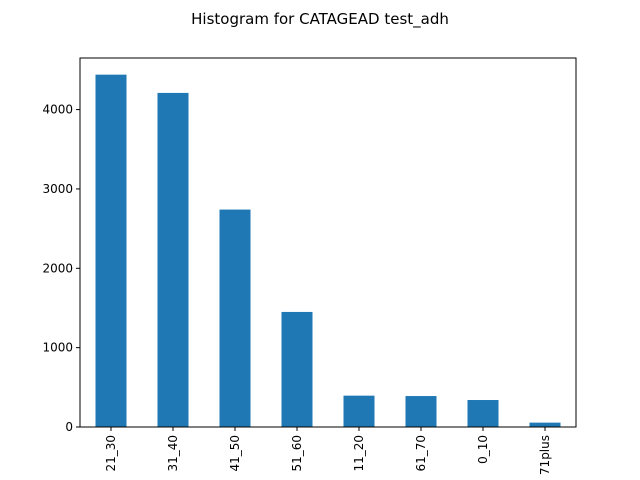  What do you see at coordinates (320, 19) in the screenshot?
I see `chart-title: Histogram for CATAGEAD test_adh` at bounding box center [320, 19].